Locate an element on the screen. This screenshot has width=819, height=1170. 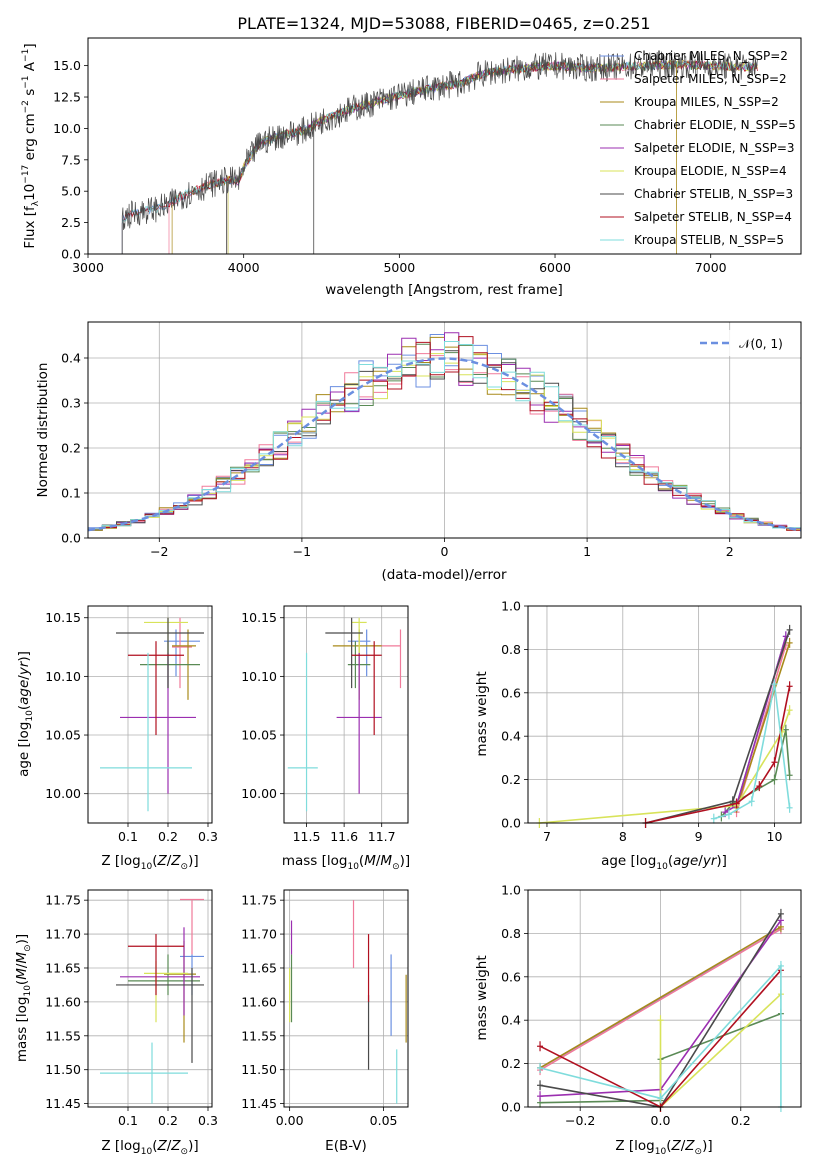
spectrum-ylabel: Flux [fλ10−17 erg cm−2 s−1 A−1] is located at coordinates (31, 145).